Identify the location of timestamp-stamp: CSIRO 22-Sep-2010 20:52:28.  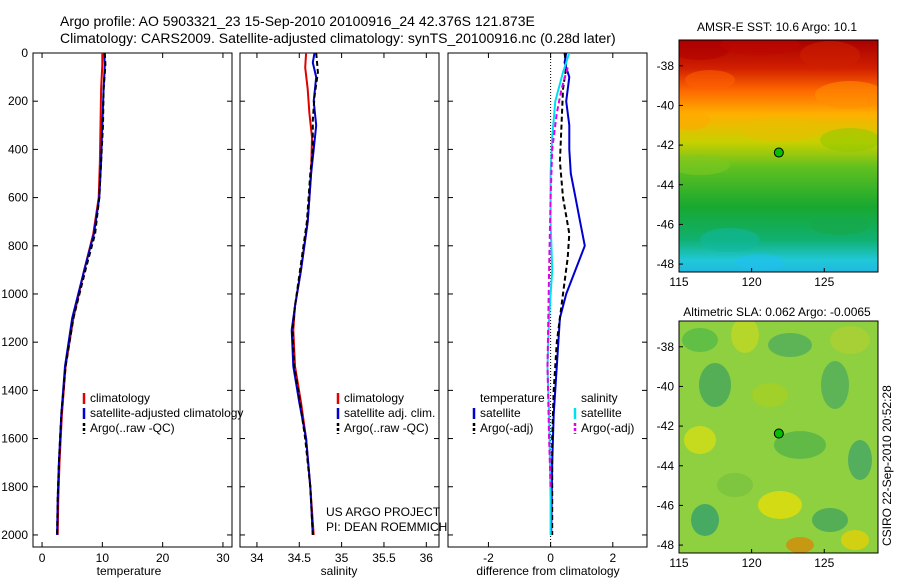
(887, 465).